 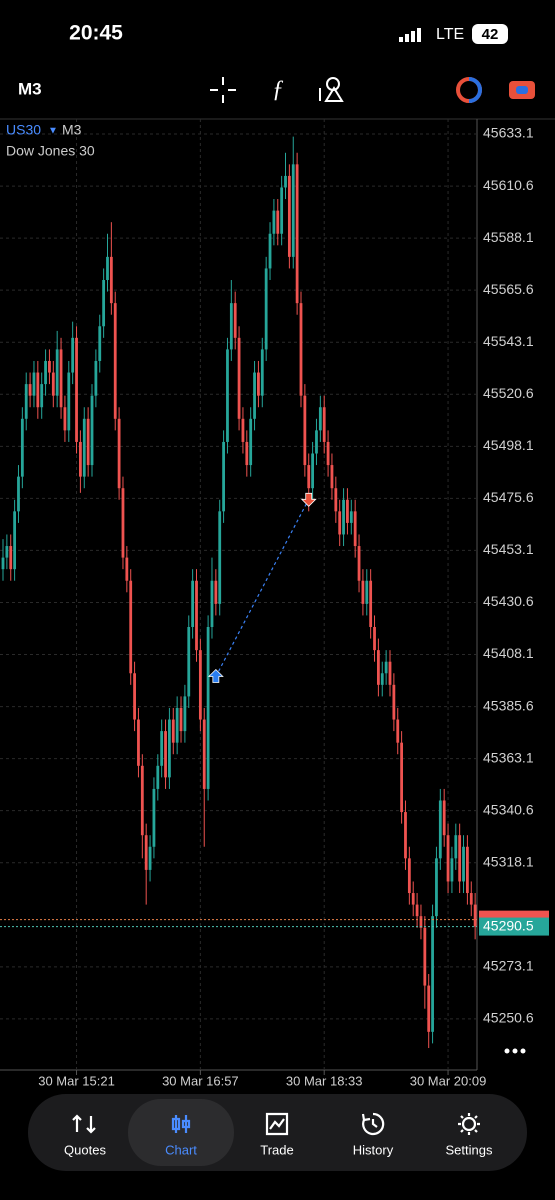 I want to click on y-tick-label: 45610.6, so click(x=508, y=185).